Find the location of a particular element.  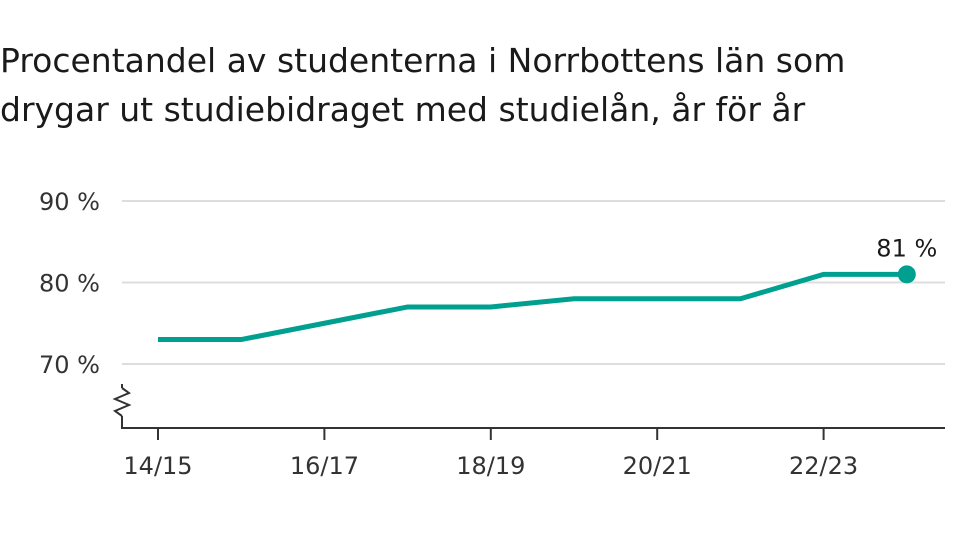

x-tick-label: 14/15 is located at coordinates (157, 466).